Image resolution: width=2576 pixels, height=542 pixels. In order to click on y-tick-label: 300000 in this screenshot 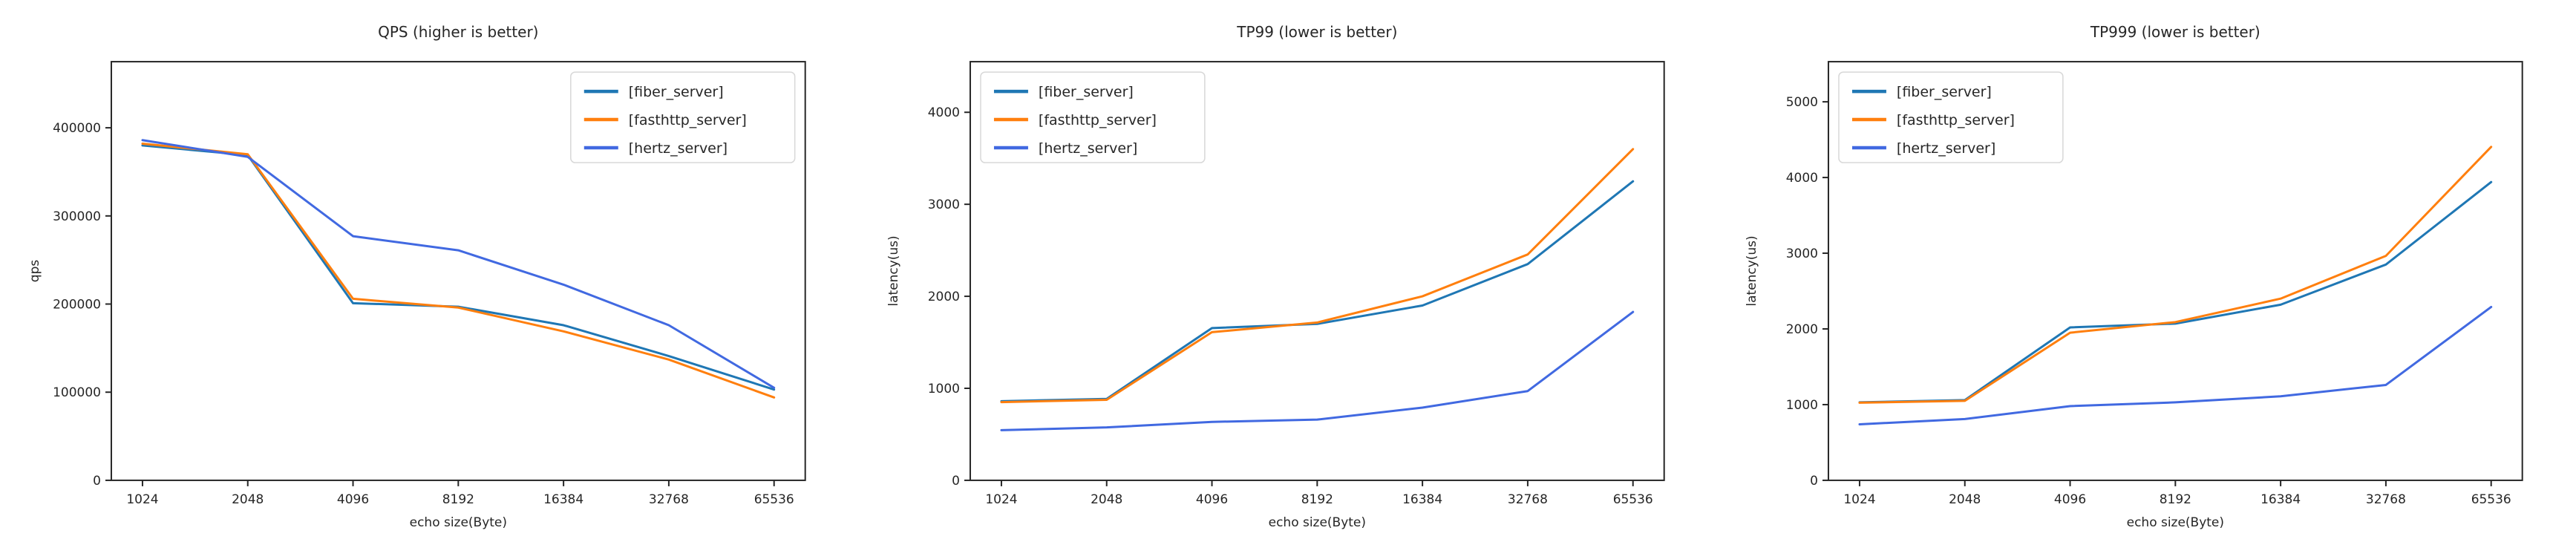, I will do `click(77, 216)`.